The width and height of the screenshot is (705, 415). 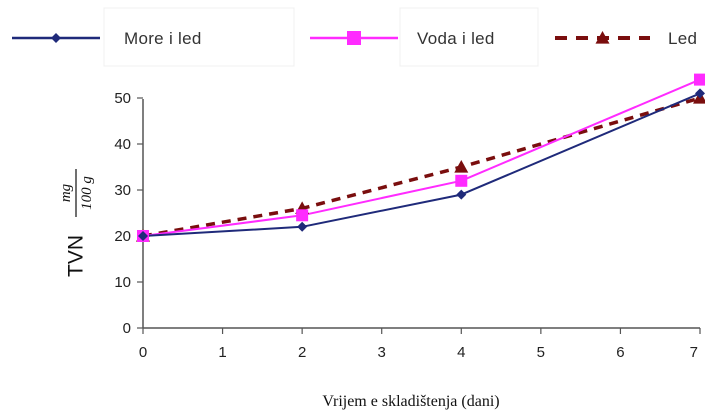 I want to click on x-tick-label: 3, so click(x=382, y=352).